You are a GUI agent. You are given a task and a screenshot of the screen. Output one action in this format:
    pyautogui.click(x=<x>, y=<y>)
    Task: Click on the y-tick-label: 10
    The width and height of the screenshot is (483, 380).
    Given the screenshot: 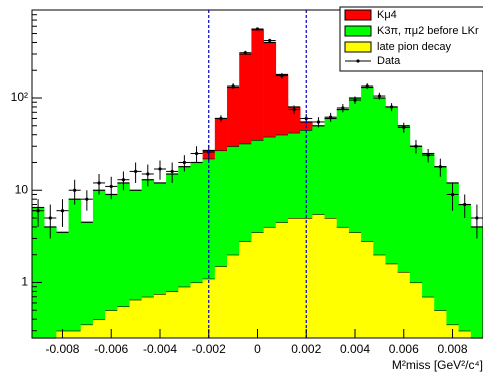 What is the action you would take?
    pyautogui.click(x=22, y=189)
    